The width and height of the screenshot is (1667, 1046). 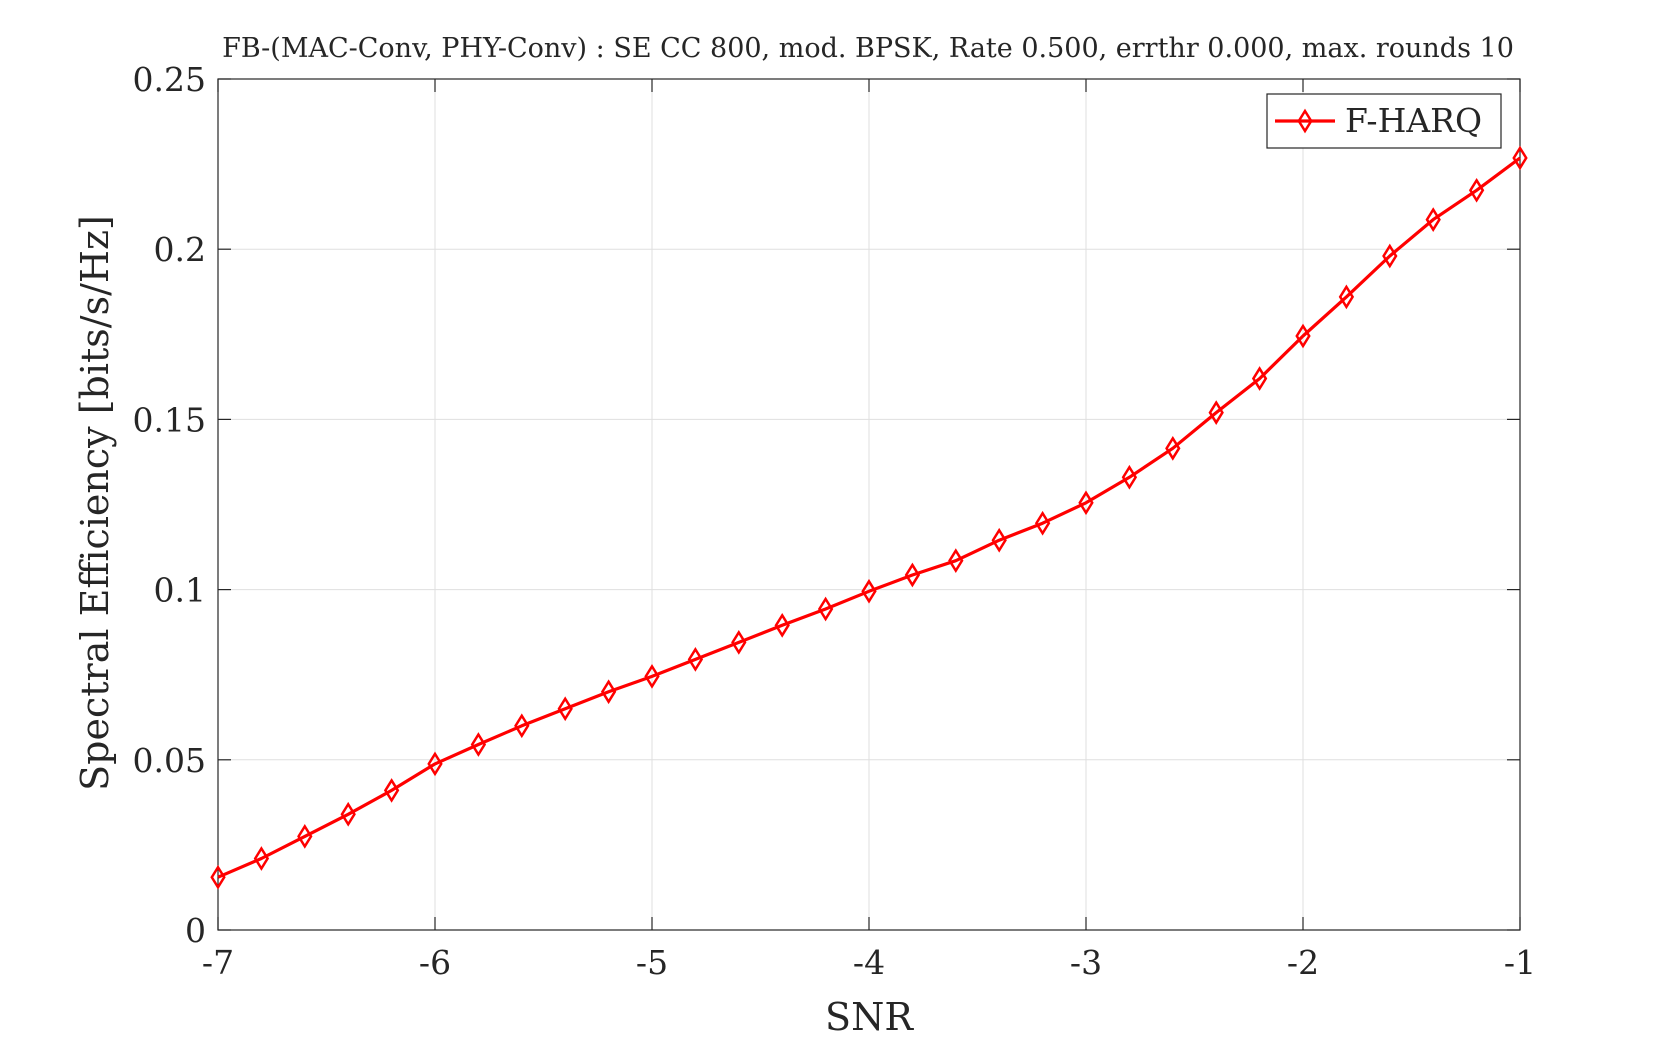 I want to click on y-tick-label: 0.25, so click(x=169, y=79).